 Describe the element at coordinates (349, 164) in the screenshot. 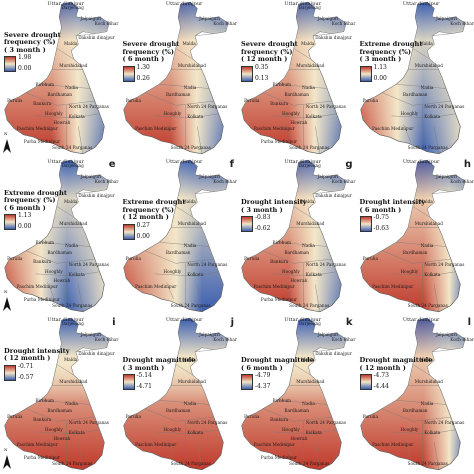

I see `panel-letter: g` at that location.